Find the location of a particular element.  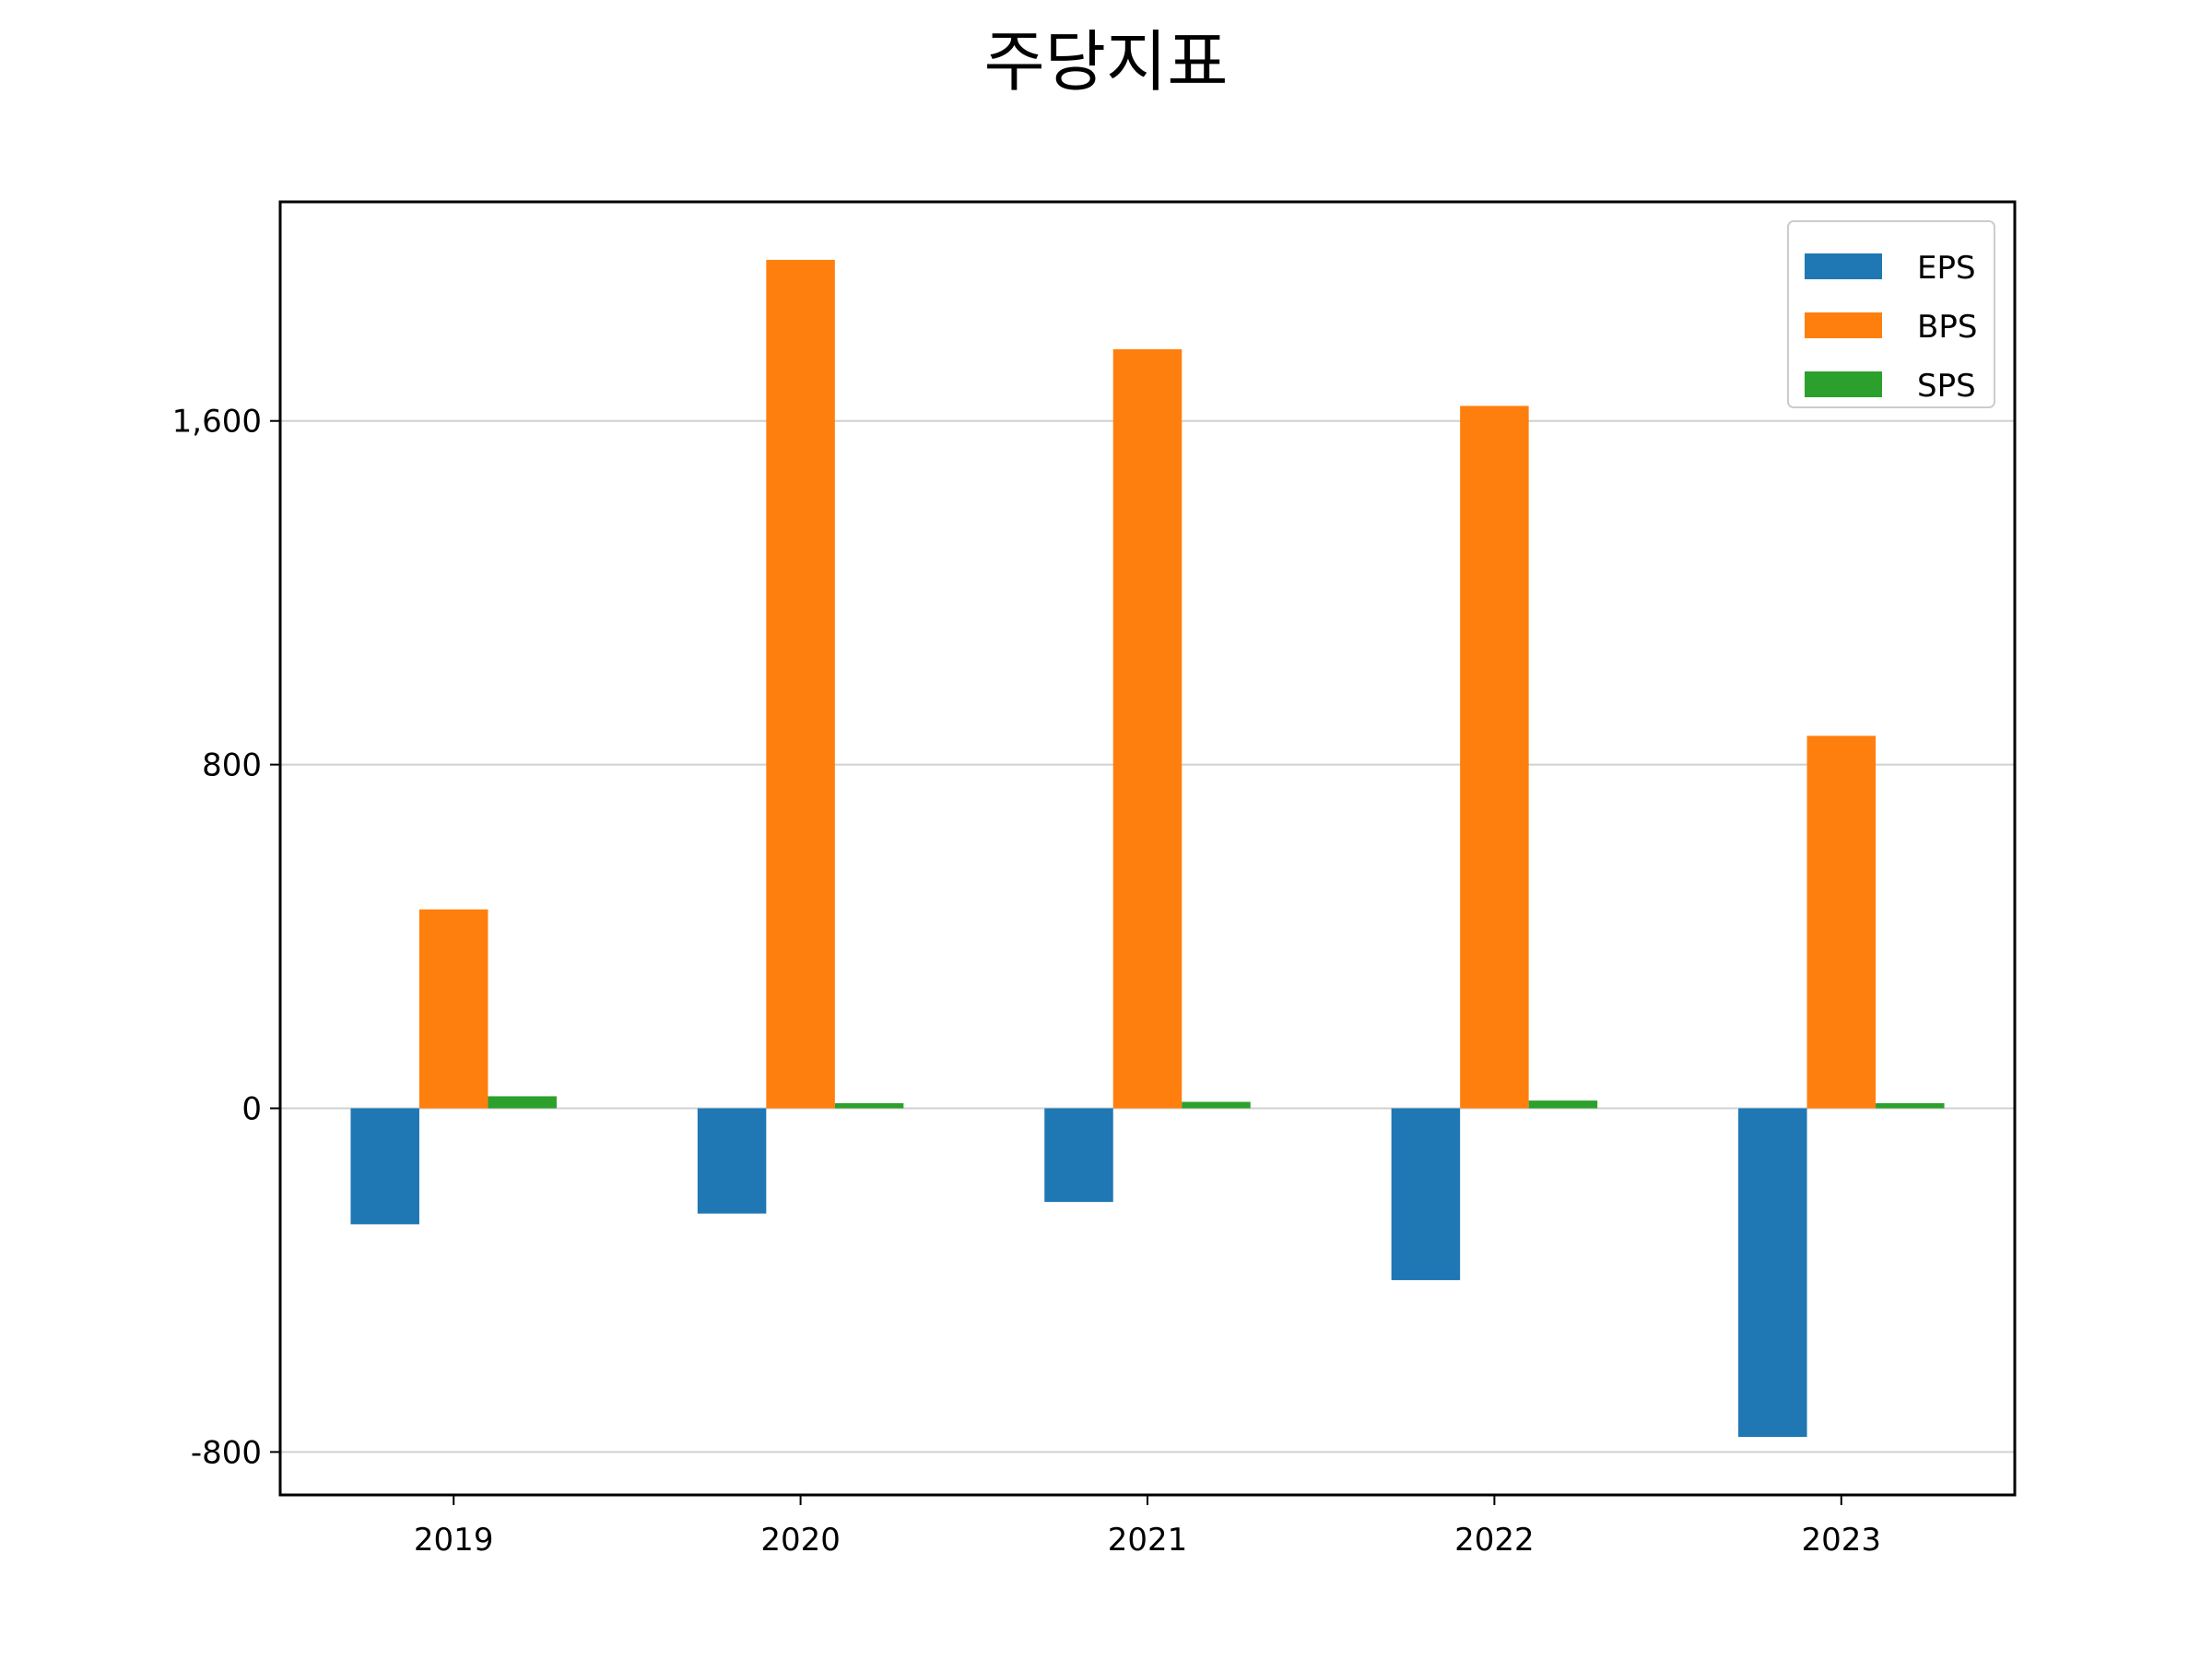

legend-swatch-sps is located at coordinates (1843, 384).